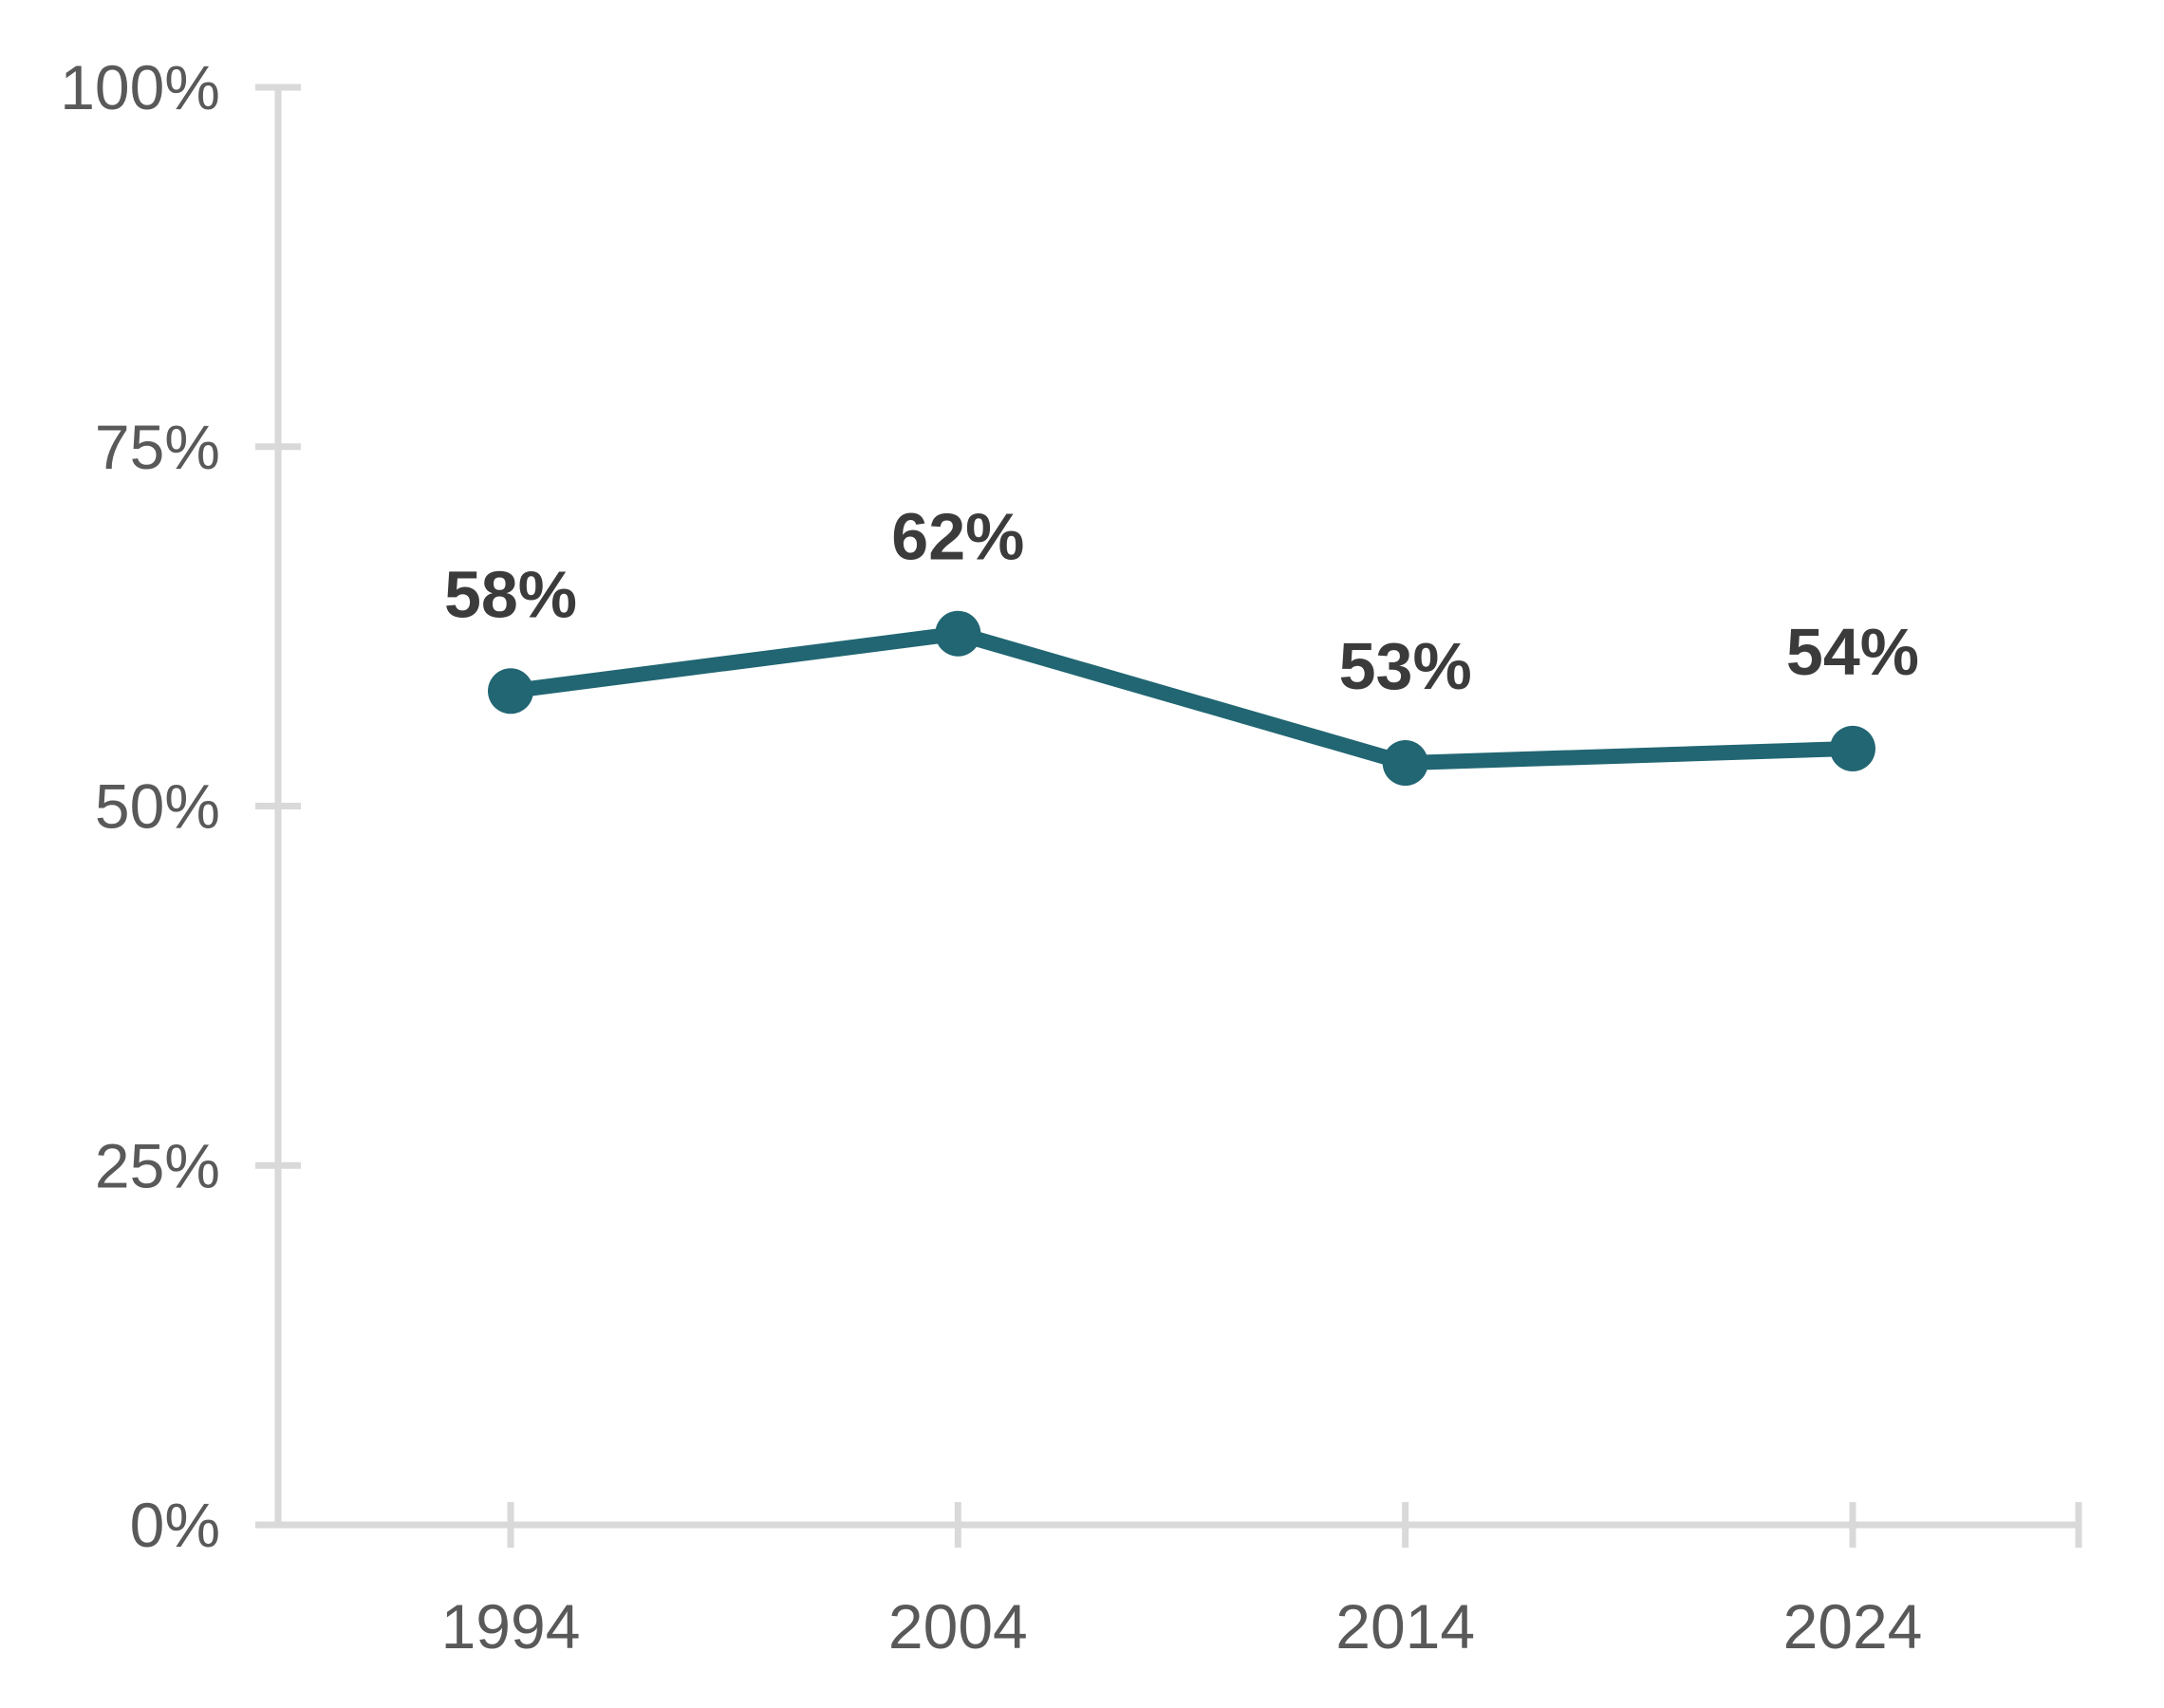 This screenshot has height=1708, width=2164. Describe the element at coordinates (1181, 698) in the screenshot. I see `series-line` at that location.